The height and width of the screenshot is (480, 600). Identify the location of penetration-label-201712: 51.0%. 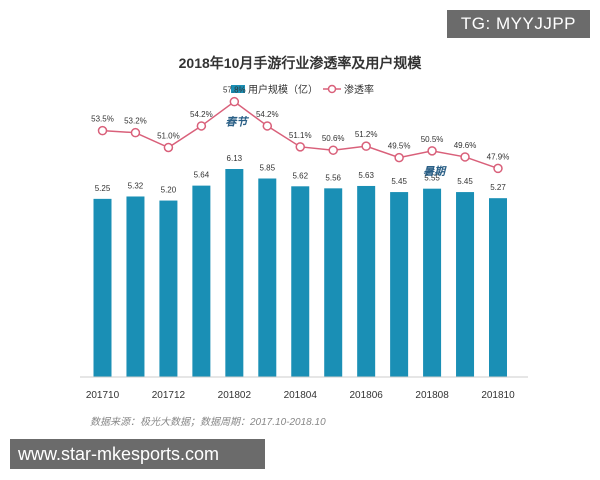
(168, 136).